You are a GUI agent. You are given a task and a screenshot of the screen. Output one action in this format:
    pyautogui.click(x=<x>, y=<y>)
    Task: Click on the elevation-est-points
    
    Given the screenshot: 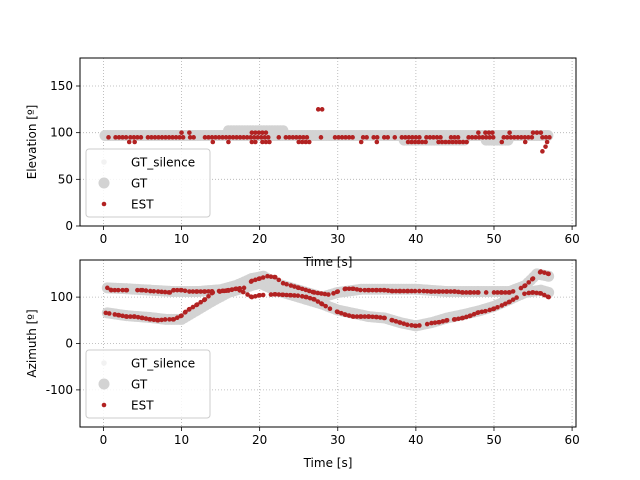 What is the action you would take?
    pyautogui.click(x=329, y=130)
    